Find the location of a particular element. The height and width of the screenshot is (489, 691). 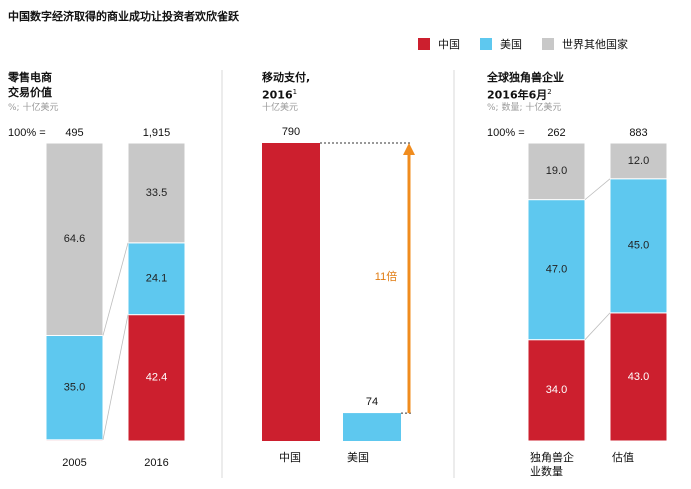

panel1-category-1-0: 2016 is located at coordinates (156, 463).